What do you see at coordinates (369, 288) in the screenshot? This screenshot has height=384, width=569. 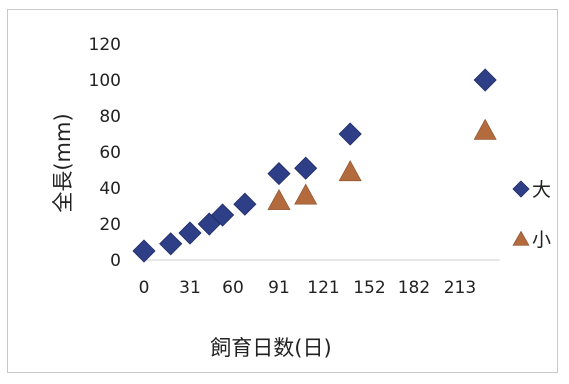 I see `x-tick-label: 152` at bounding box center [369, 288].